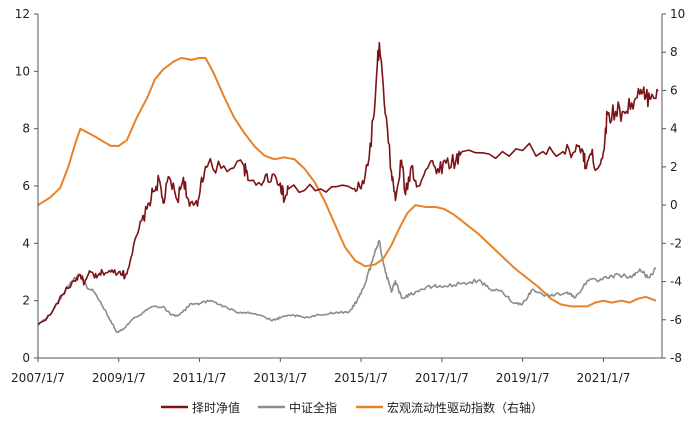 Image resolution: width=700 pixels, height=428 pixels. What do you see at coordinates (674, 205) in the screenshot?
I see `right-tick-label: 0` at bounding box center [674, 205].